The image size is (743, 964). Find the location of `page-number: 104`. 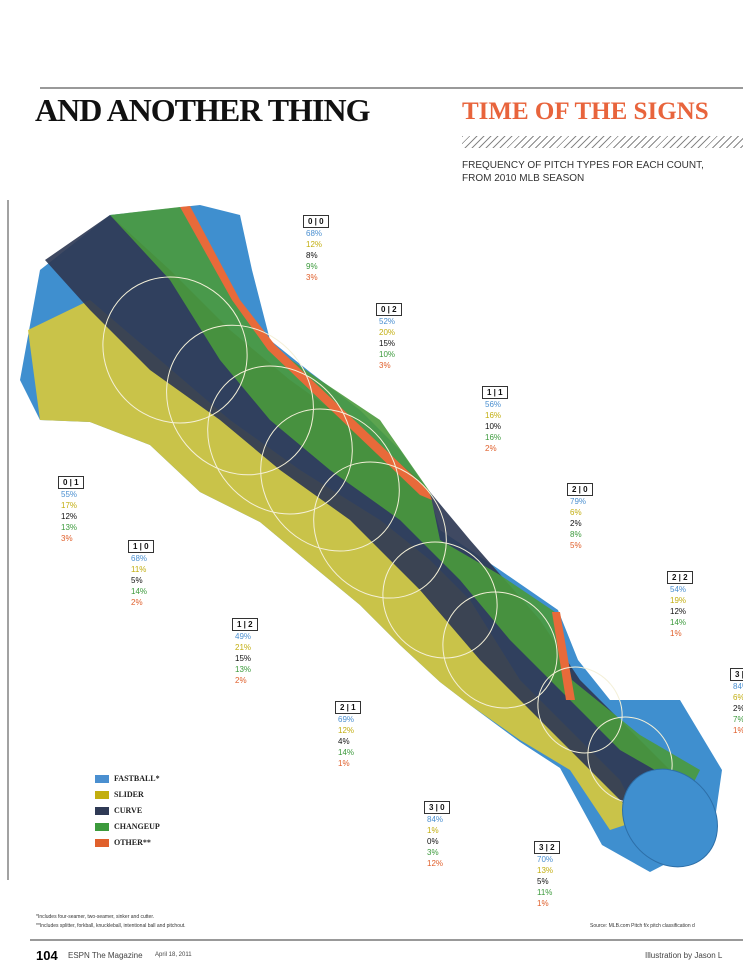

page-number: 104 is located at coordinates (47, 955).